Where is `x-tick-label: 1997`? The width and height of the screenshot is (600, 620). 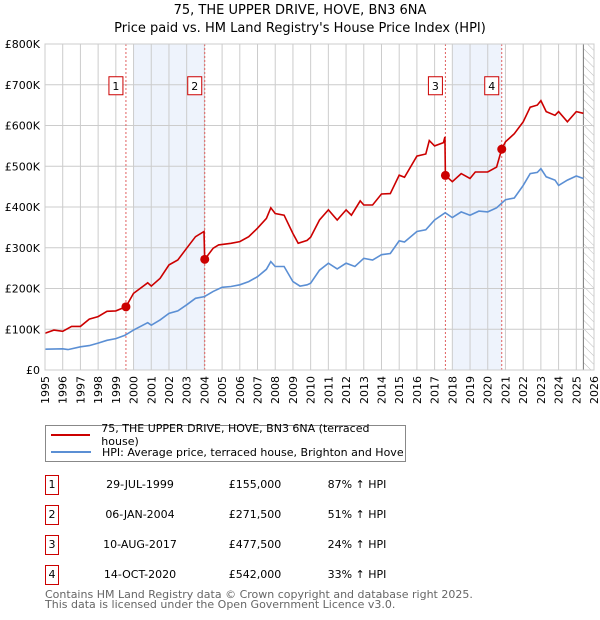
x-tick-label: 1997 is located at coordinates (80, 390).